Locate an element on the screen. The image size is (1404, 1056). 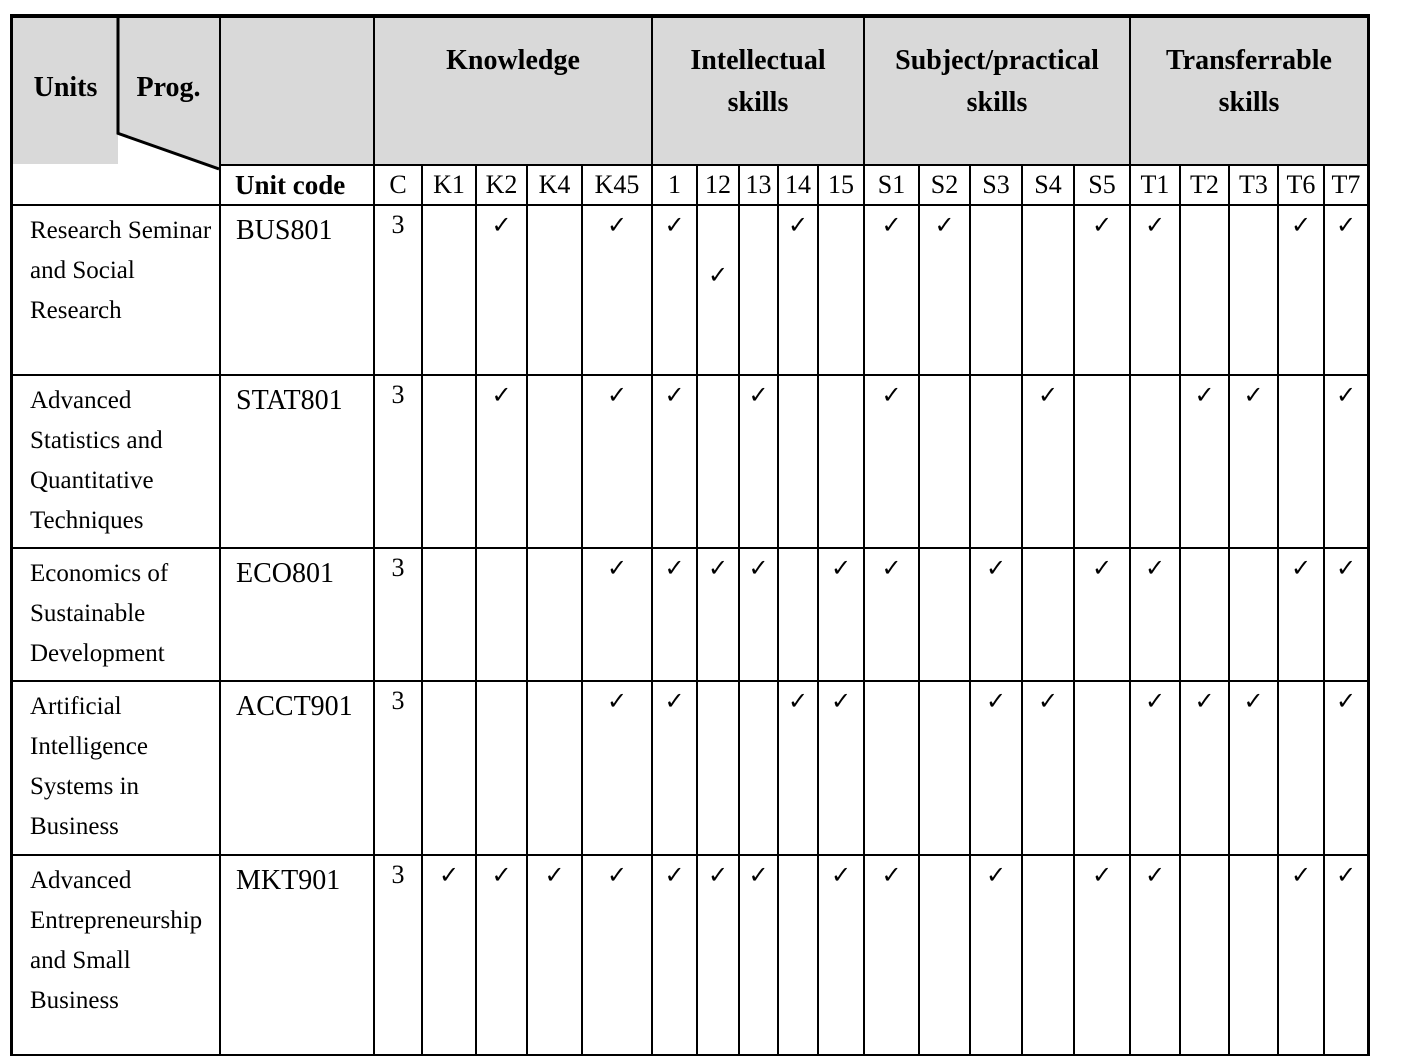
column-header-K4: K4 is located at coordinates (555, 186).